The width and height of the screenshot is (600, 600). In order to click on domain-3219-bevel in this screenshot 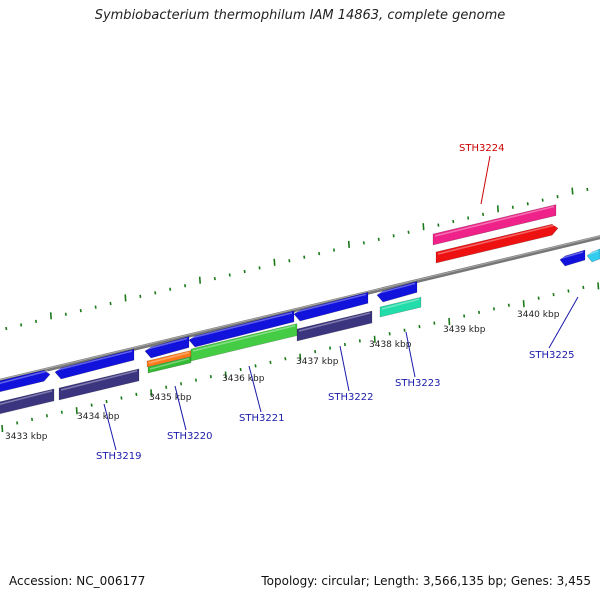, I will do `click(99, 380)`.